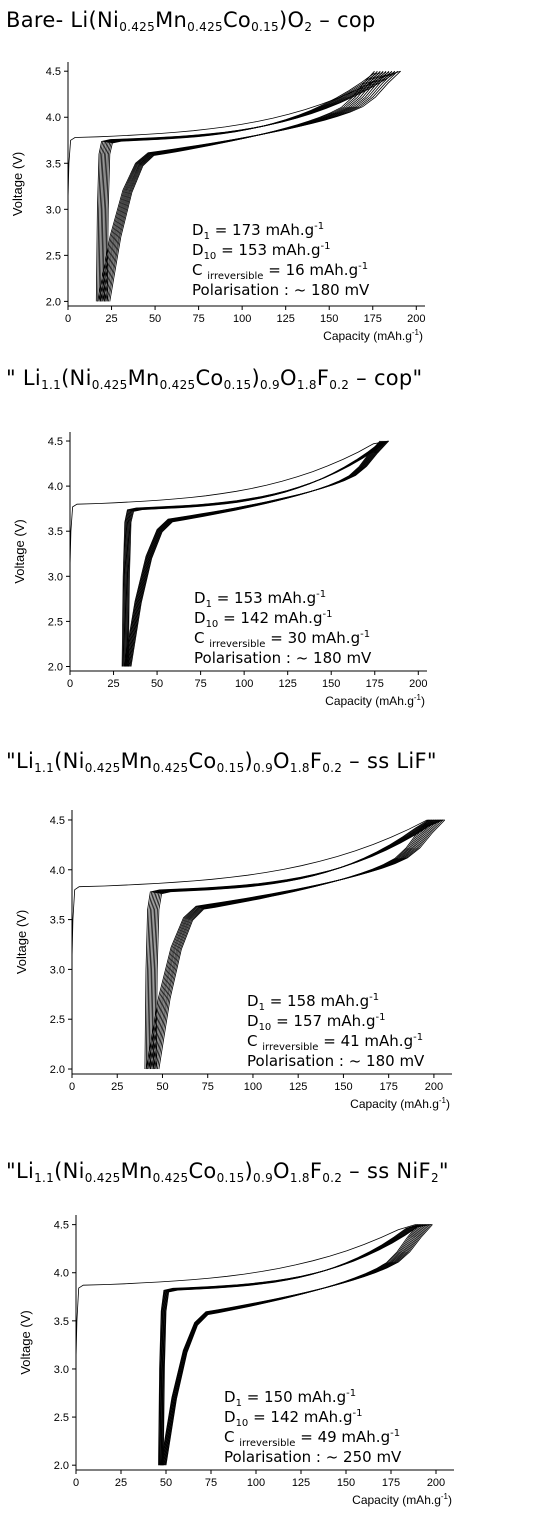  What do you see at coordinates (308, 27) in the screenshot?
I see `chart-title-part: 2` at bounding box center [308, 27].